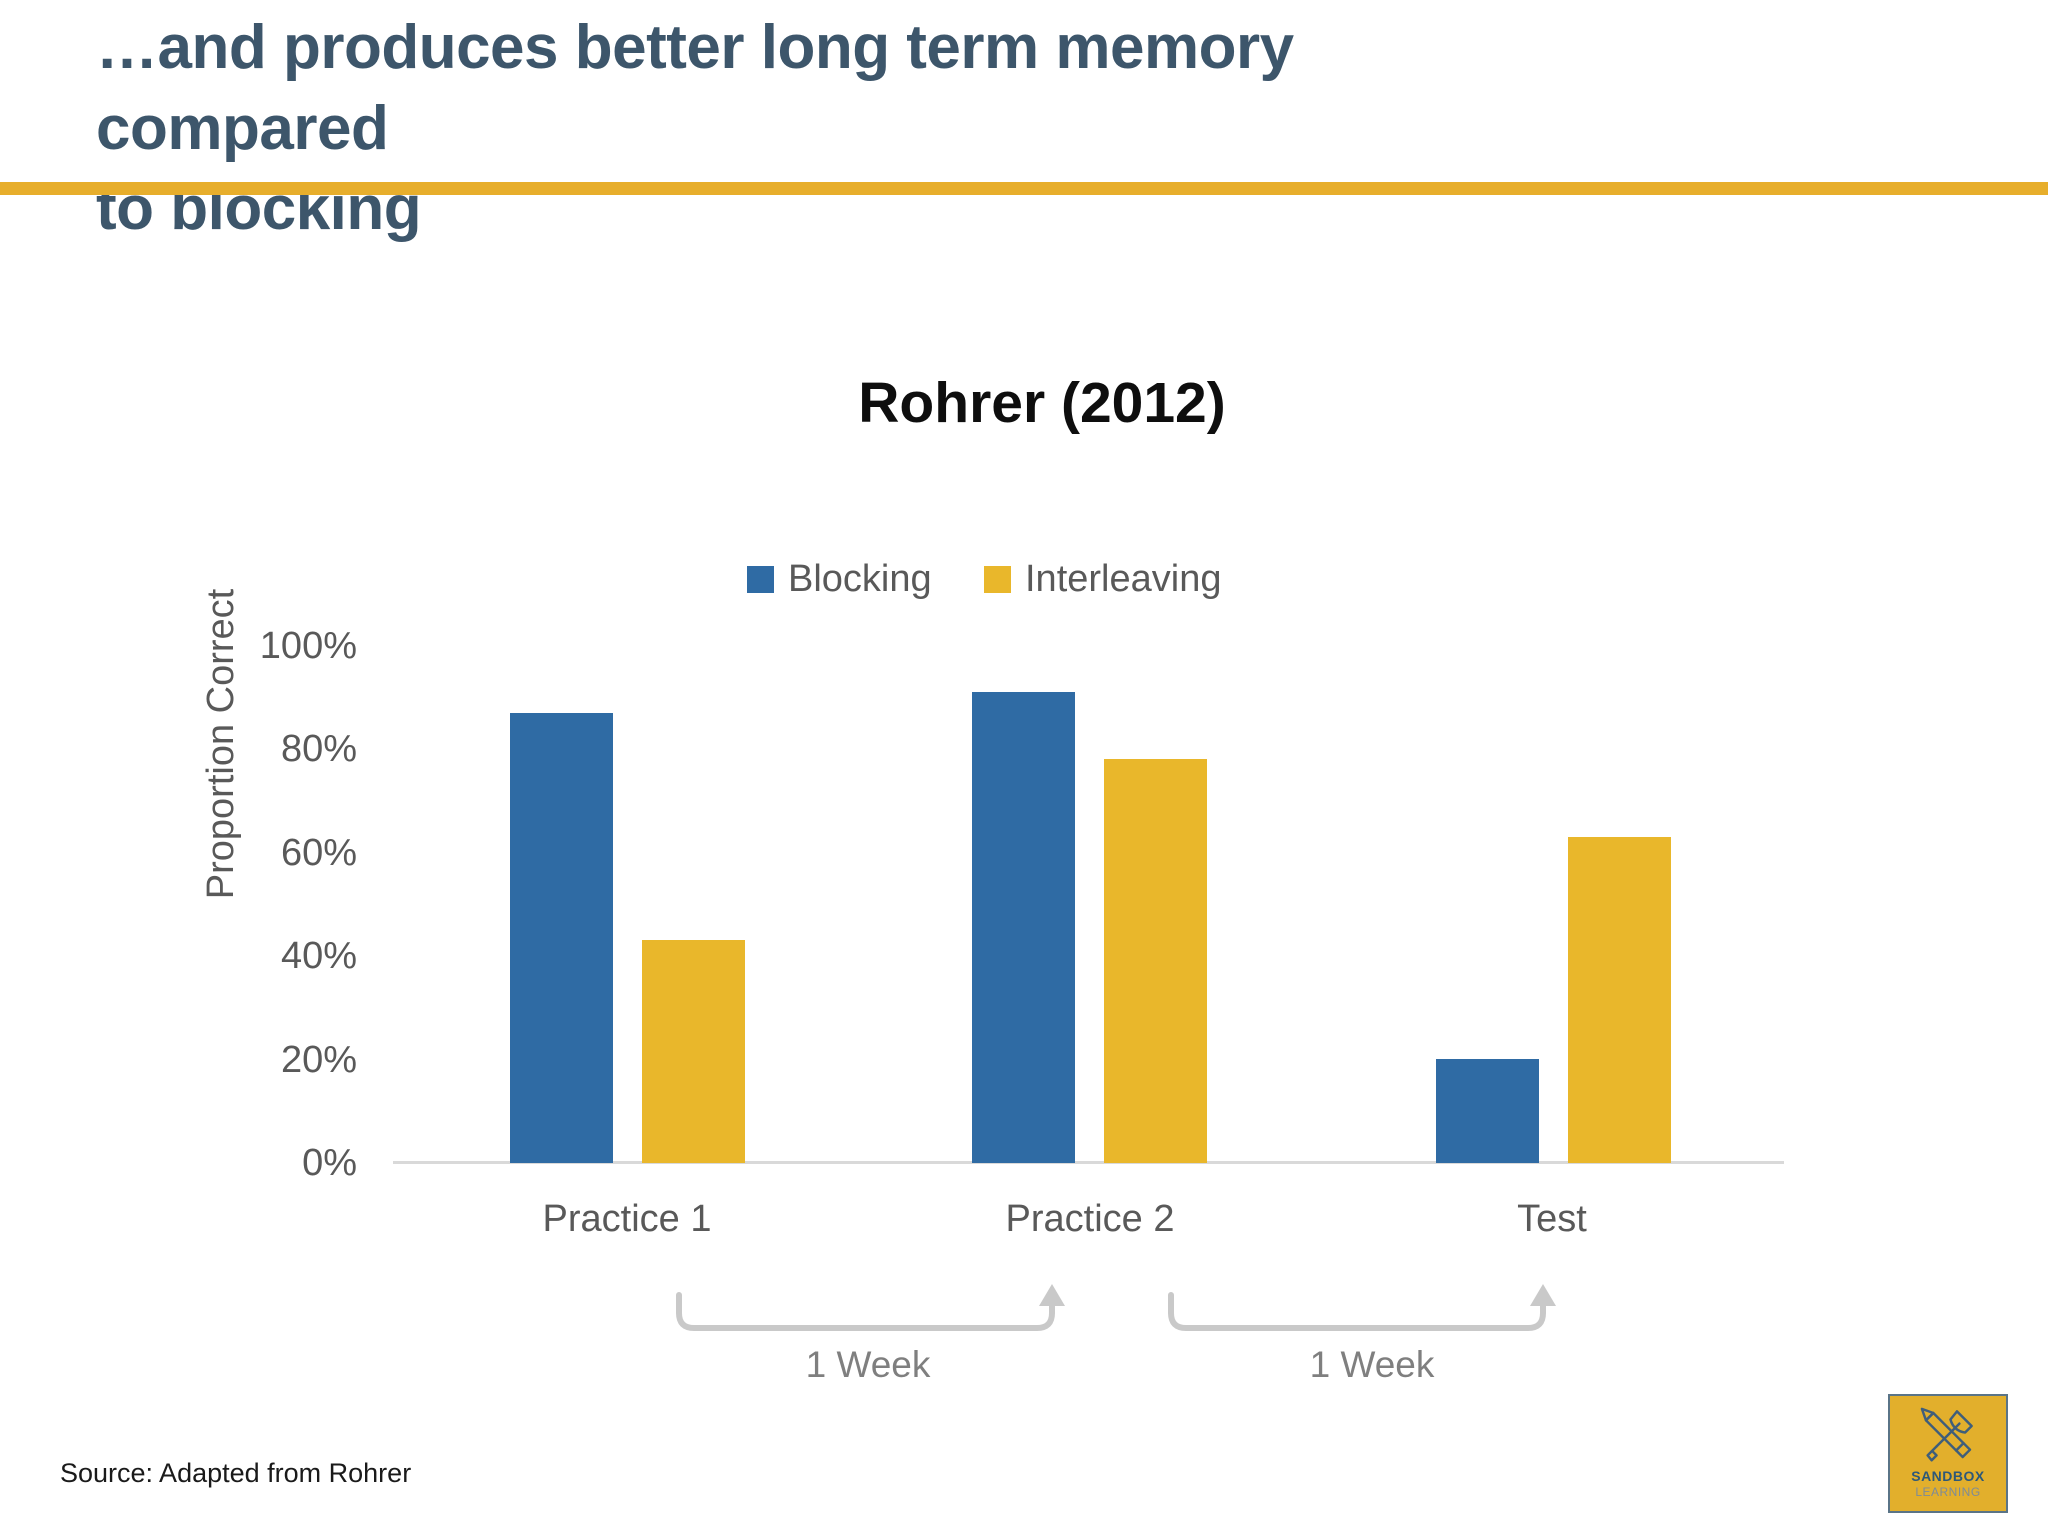 This screenshot has width=2048, height=1536. I want to click on y-tick-100%: 100%, so click(308, 645).